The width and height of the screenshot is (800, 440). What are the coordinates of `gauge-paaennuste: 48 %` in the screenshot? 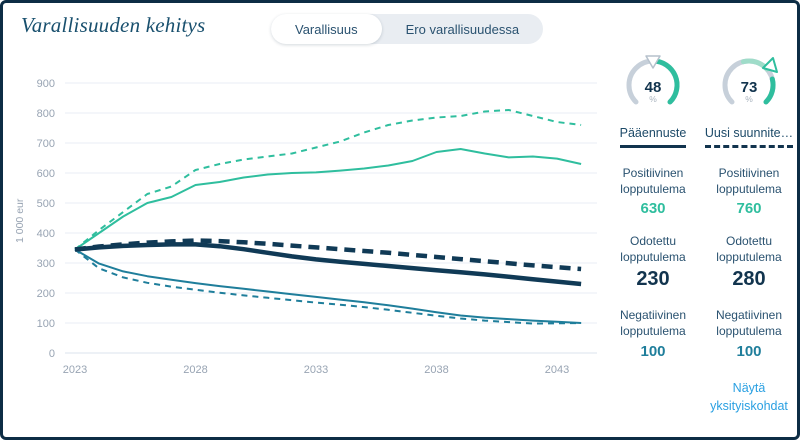 It's located at (653, 87).